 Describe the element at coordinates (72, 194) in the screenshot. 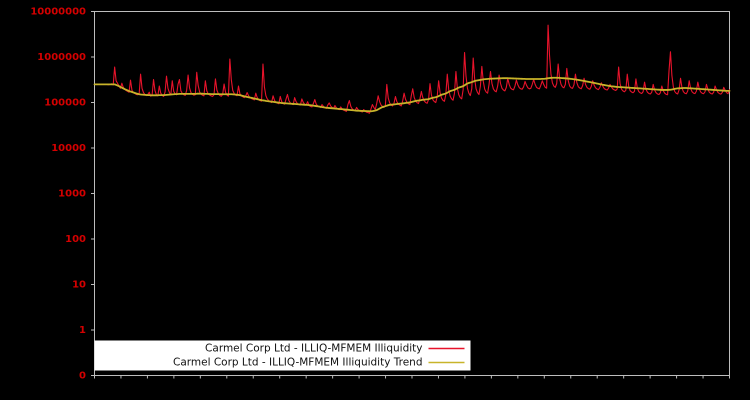

I see `y-axis-tick-label: 1000` at that location.